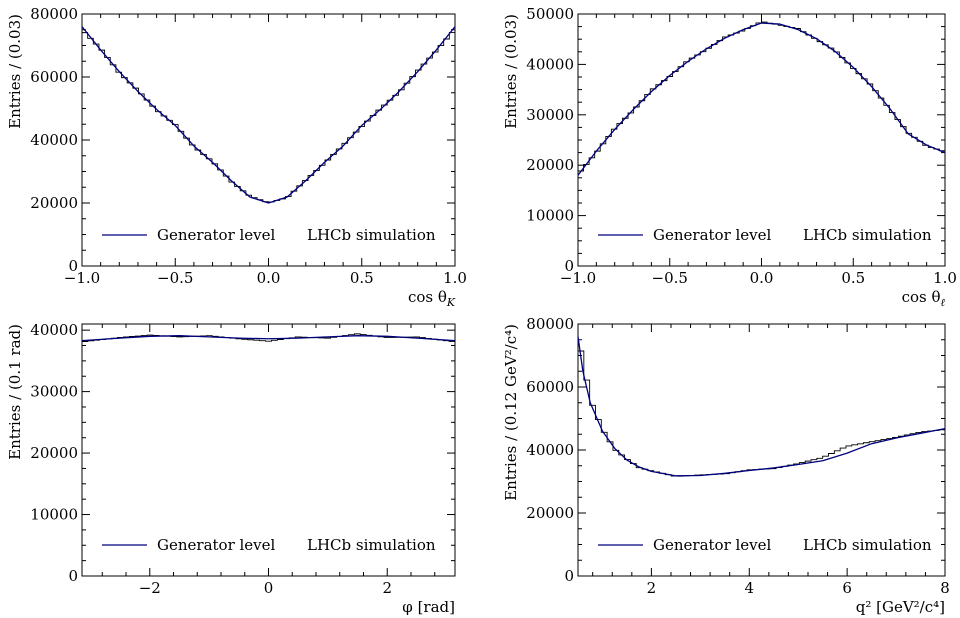 This screenshot has height=618, width=960. What do you see at coordinates (550, 14) in the screenshot?
I see `y-tick-label: 50000` at bounding box center [550, 14].